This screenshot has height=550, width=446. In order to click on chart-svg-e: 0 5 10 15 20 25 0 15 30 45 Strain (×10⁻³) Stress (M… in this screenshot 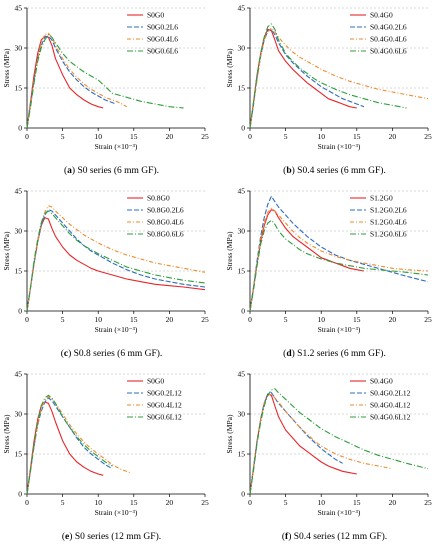, I will do `click(105, 444)`.